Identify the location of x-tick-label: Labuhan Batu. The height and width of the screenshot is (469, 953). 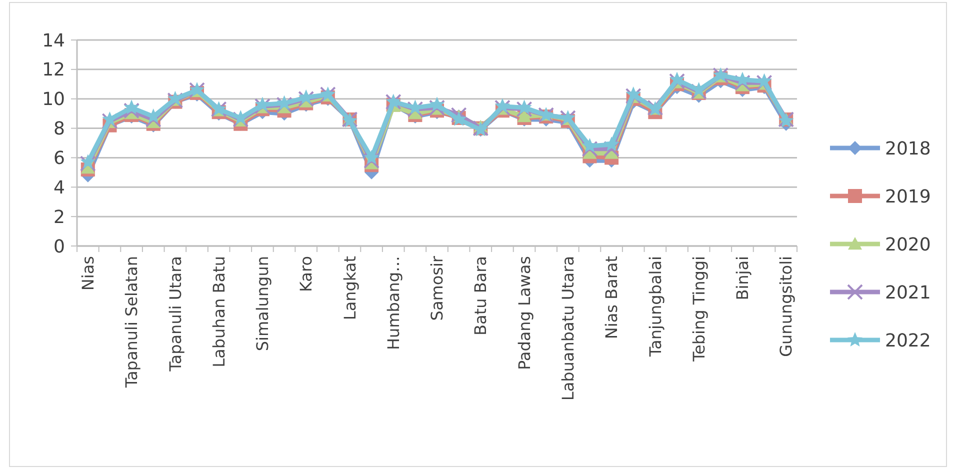
(218, 312).